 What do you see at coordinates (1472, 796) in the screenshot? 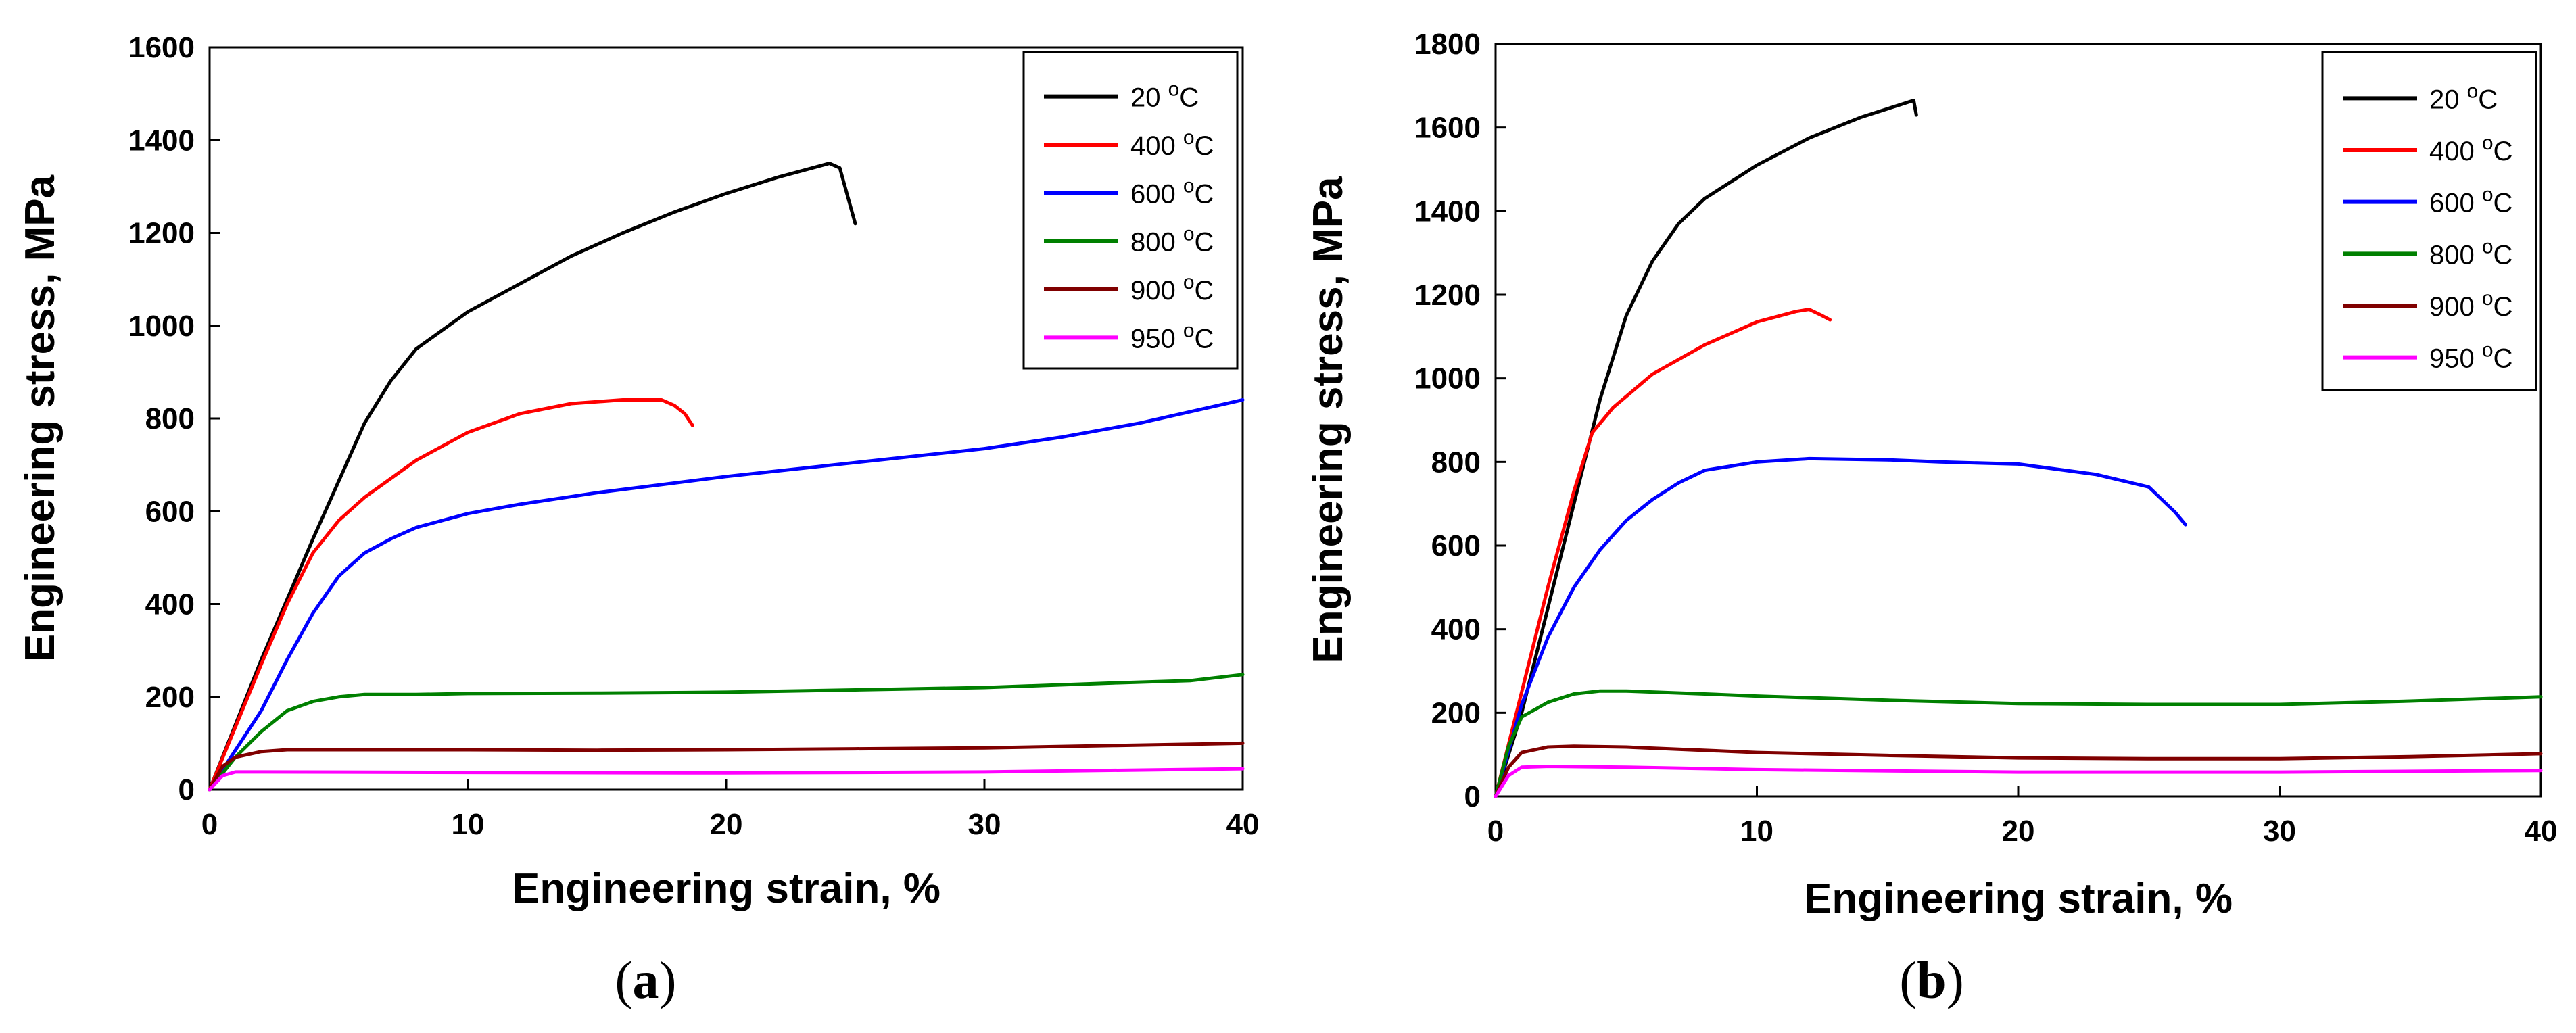
I see `y-tick-label-b-0: 0` at bounding box center [1472, 796].